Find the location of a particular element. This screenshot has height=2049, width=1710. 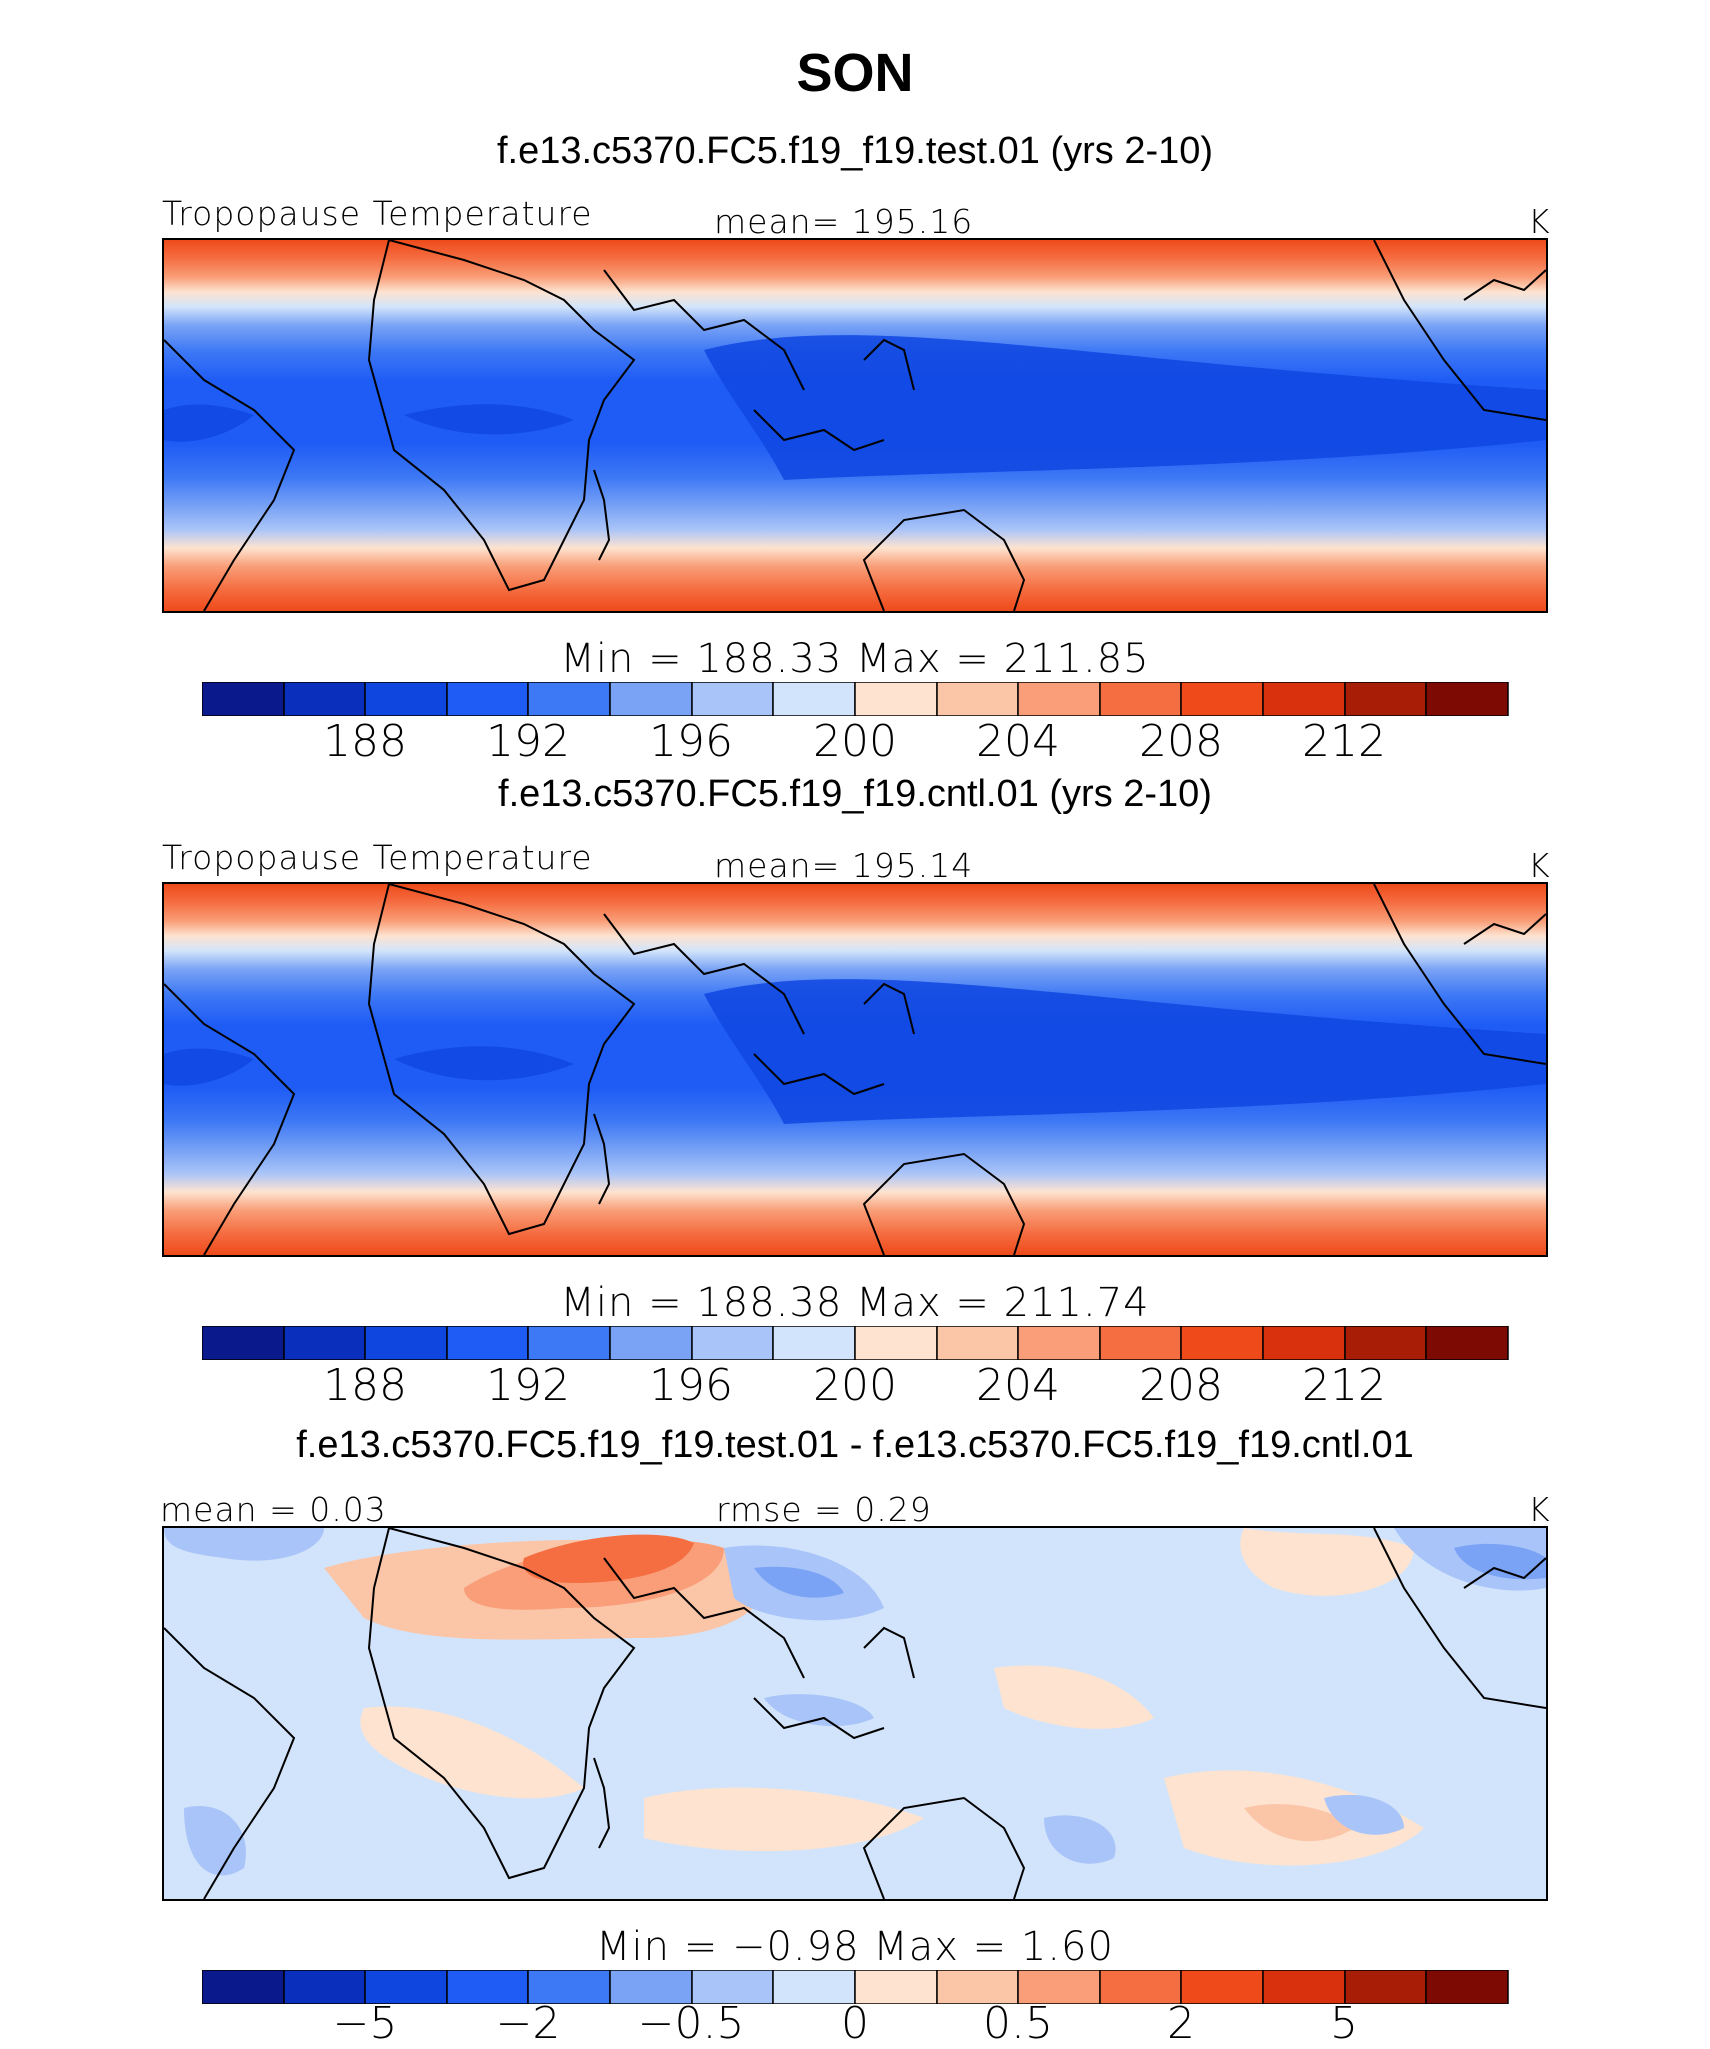

panel-1-colorbar-tick: 204 is located at coordinates (1018, 741).